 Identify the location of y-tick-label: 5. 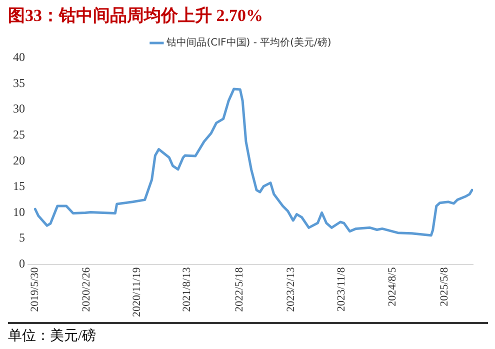
(22, 237).